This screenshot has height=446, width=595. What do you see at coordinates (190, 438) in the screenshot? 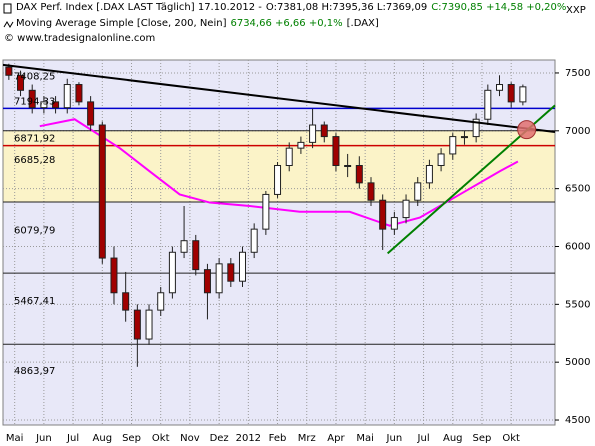
I see `x-tick-label: Nov` at bounding box center [190, 438].